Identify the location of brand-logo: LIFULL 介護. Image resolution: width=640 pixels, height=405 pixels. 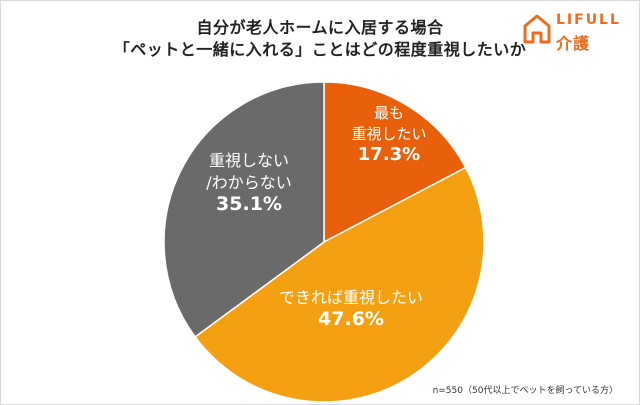
(578, 31).